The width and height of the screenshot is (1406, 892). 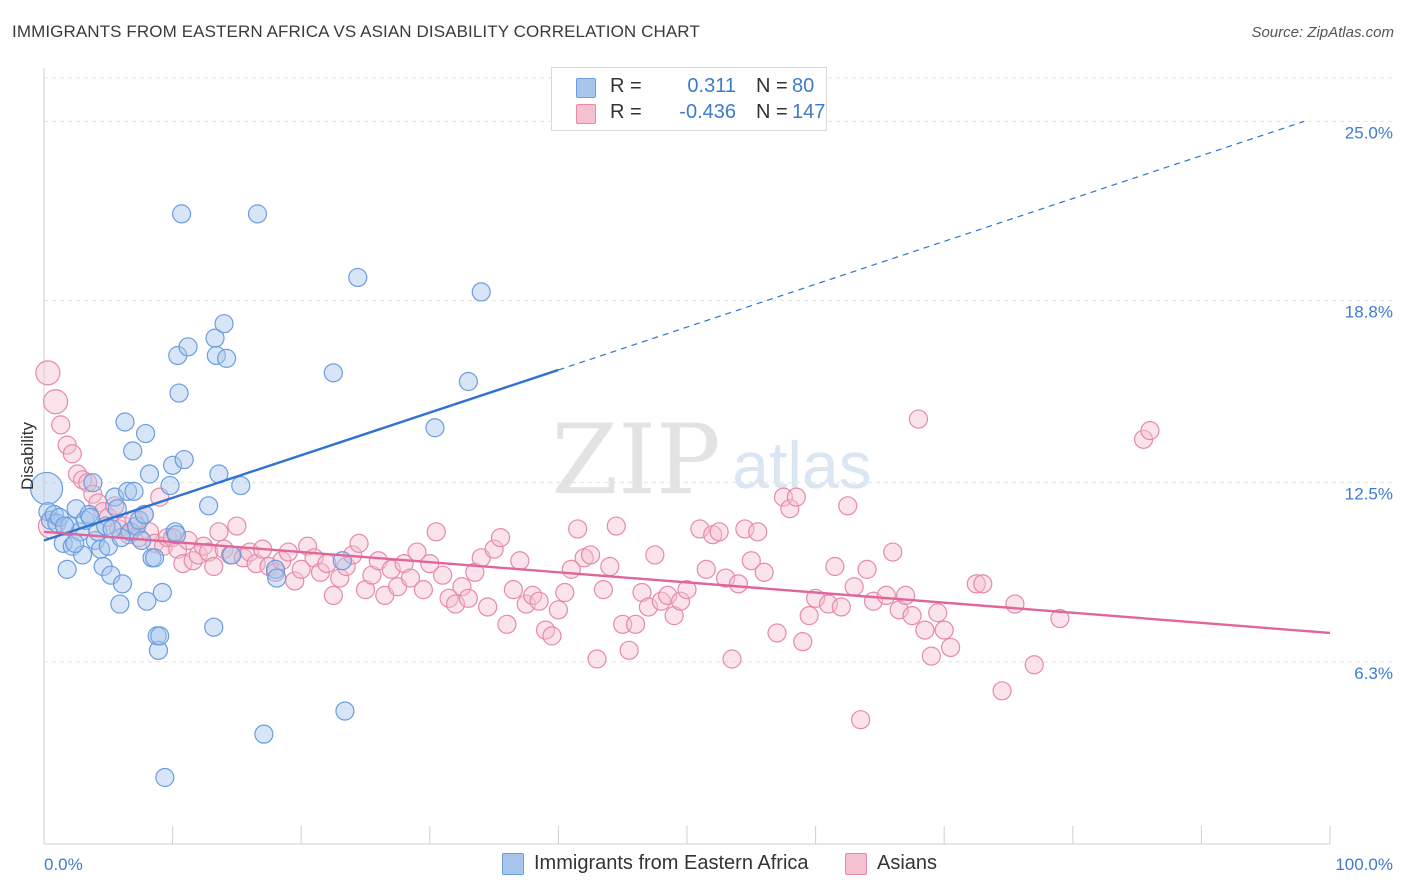 I want to click on legend-n-value: 80, so click(x=803, y=86).